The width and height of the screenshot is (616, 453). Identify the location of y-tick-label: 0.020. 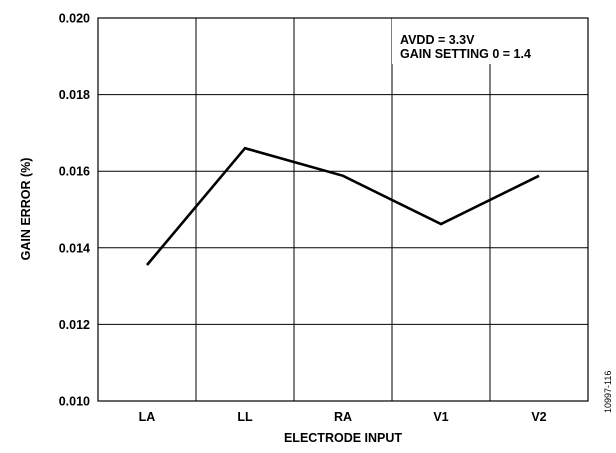
(74, 19).